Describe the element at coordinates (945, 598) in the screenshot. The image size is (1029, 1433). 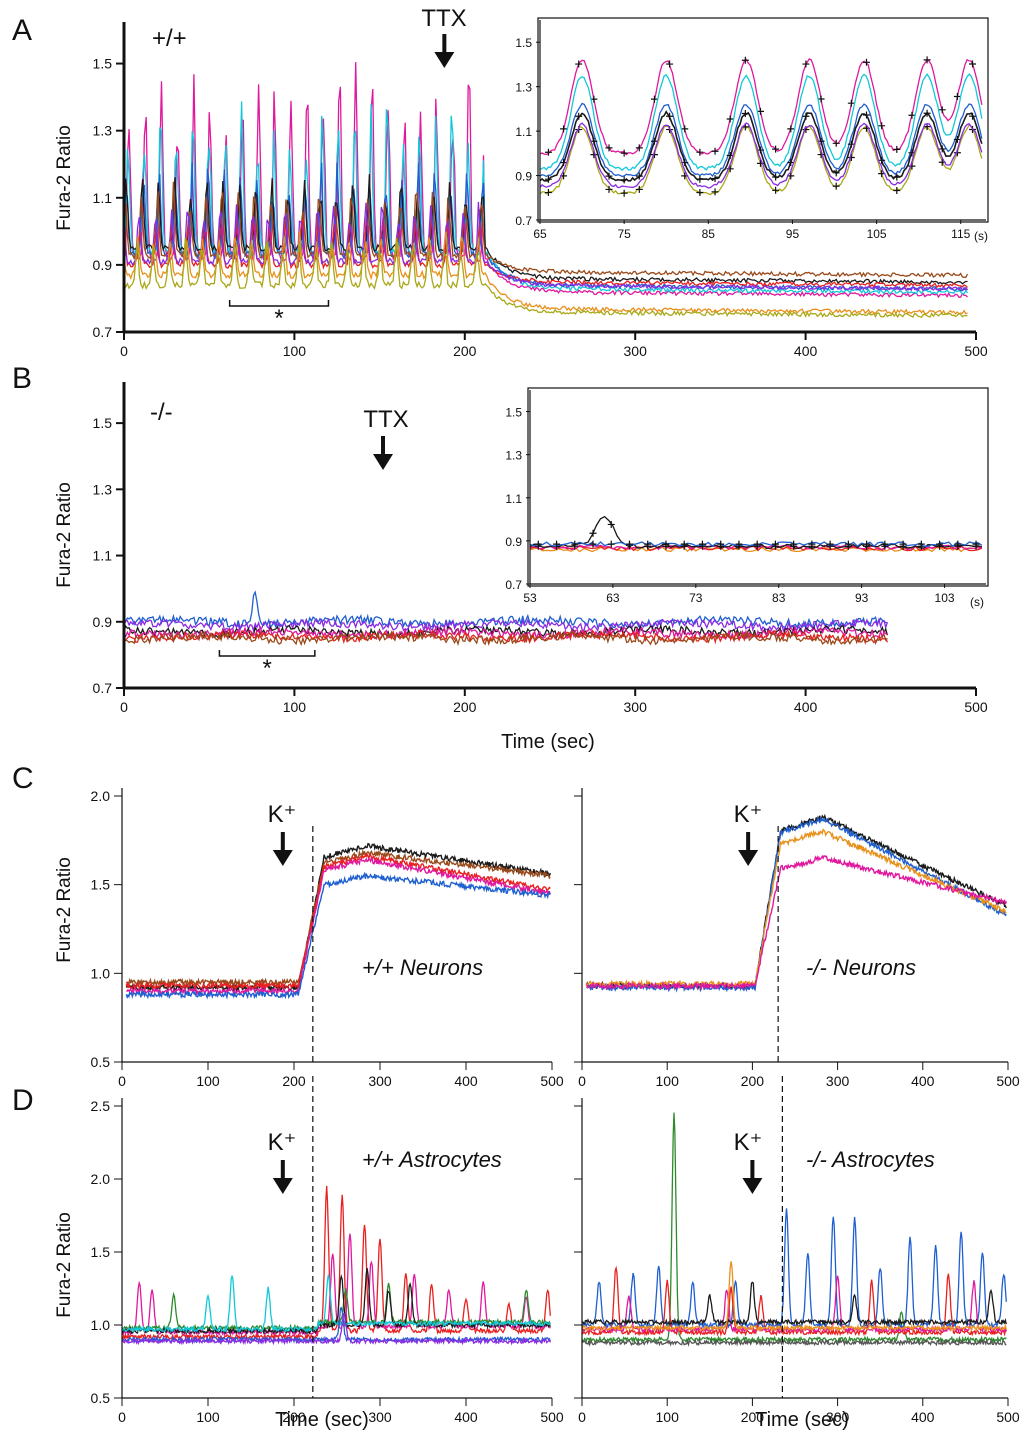
I see `panel-b-inset-xtick-label: 103` at that location.